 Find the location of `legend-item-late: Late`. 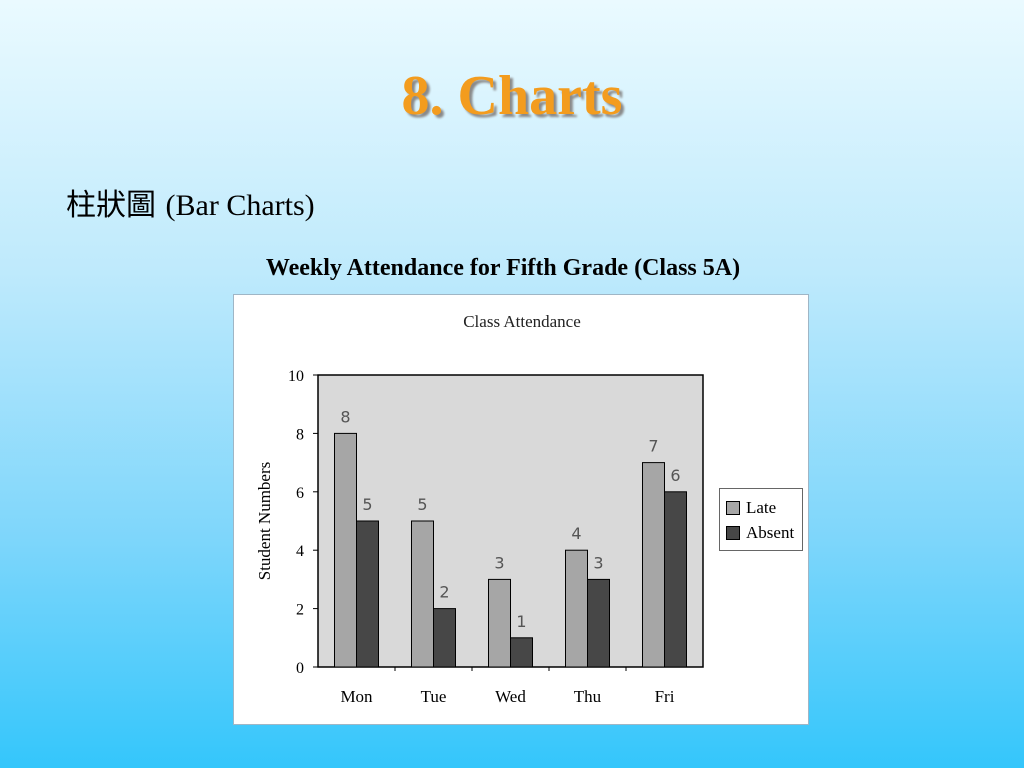

legend-item-late: Late is located at coordinates (751, 508).